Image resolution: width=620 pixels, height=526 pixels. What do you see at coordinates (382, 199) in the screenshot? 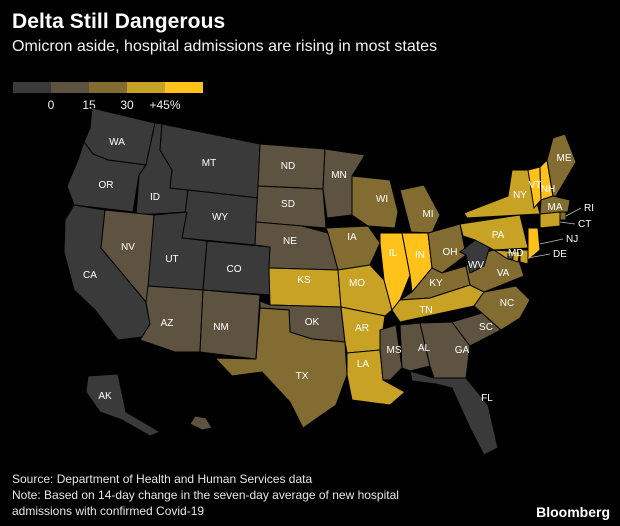
I see `state-label-wi: WI` at bounding box center [382, 199].